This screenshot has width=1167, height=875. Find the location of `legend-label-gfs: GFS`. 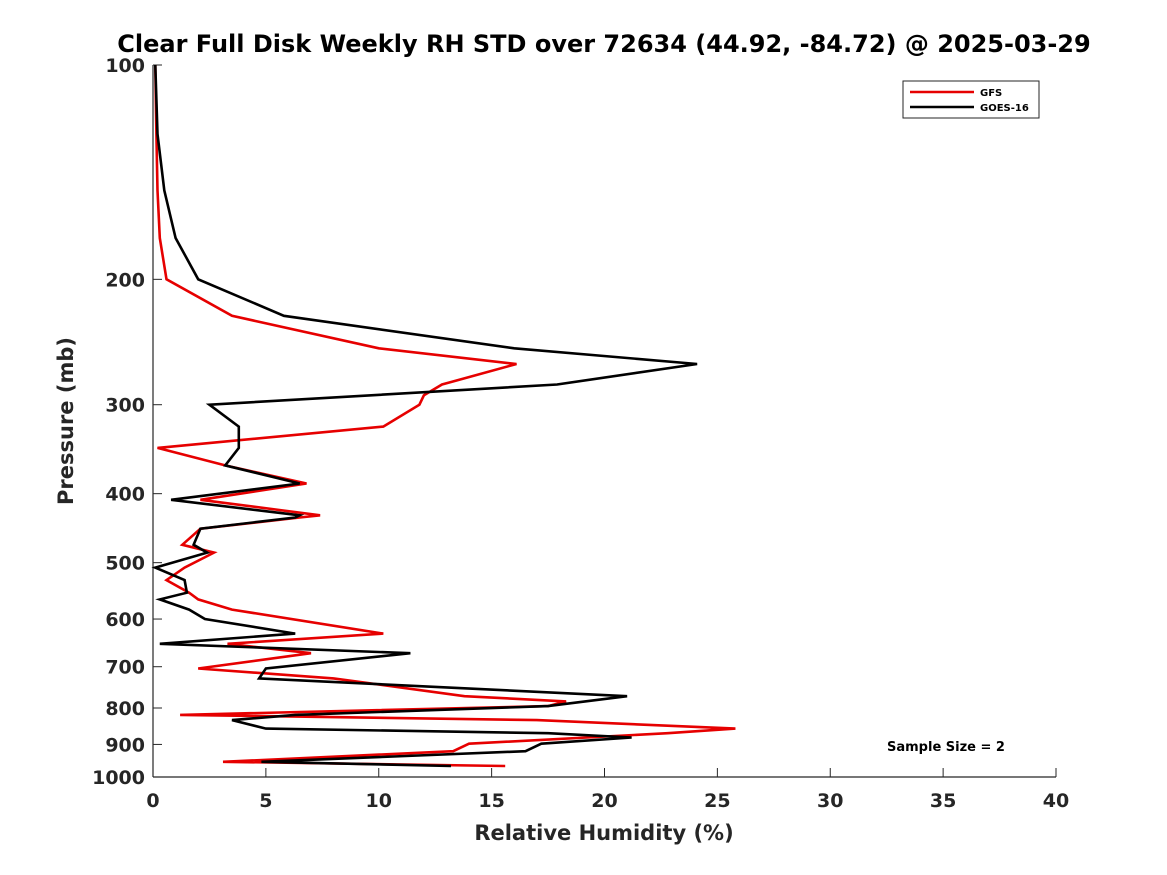

legend-label-gfs: GFS is located at coordinates (991, 93).